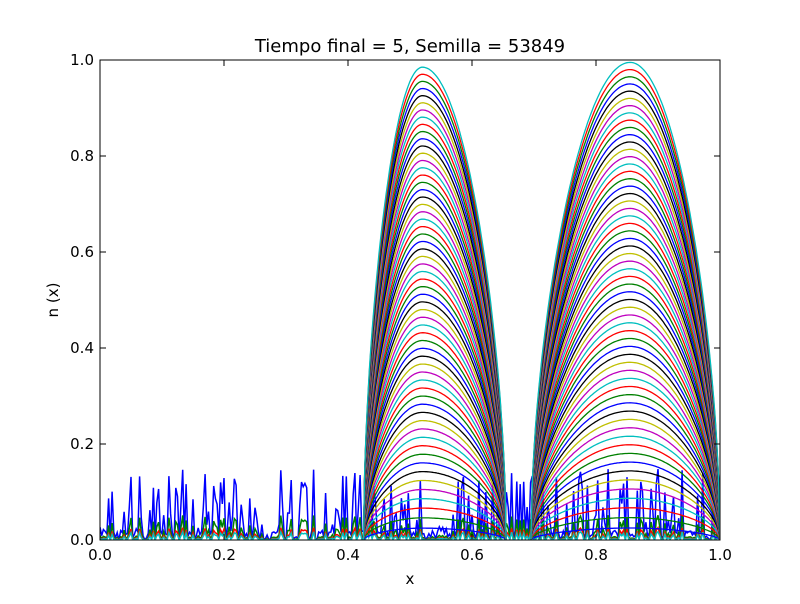 The height and width of the screenshot is (604, 800). What do you see at coordinates (82, 540) in the screenshot?
I see `y-tick-label: 0.0` at bounding box center [82, 540].